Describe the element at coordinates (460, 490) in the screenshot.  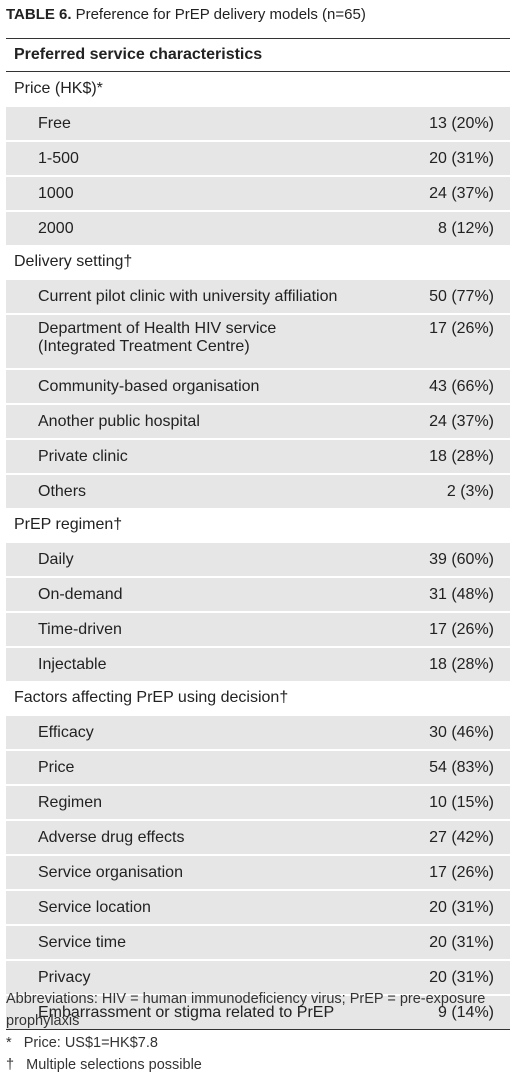
I see `row-value: 2 (3%)` at that location.